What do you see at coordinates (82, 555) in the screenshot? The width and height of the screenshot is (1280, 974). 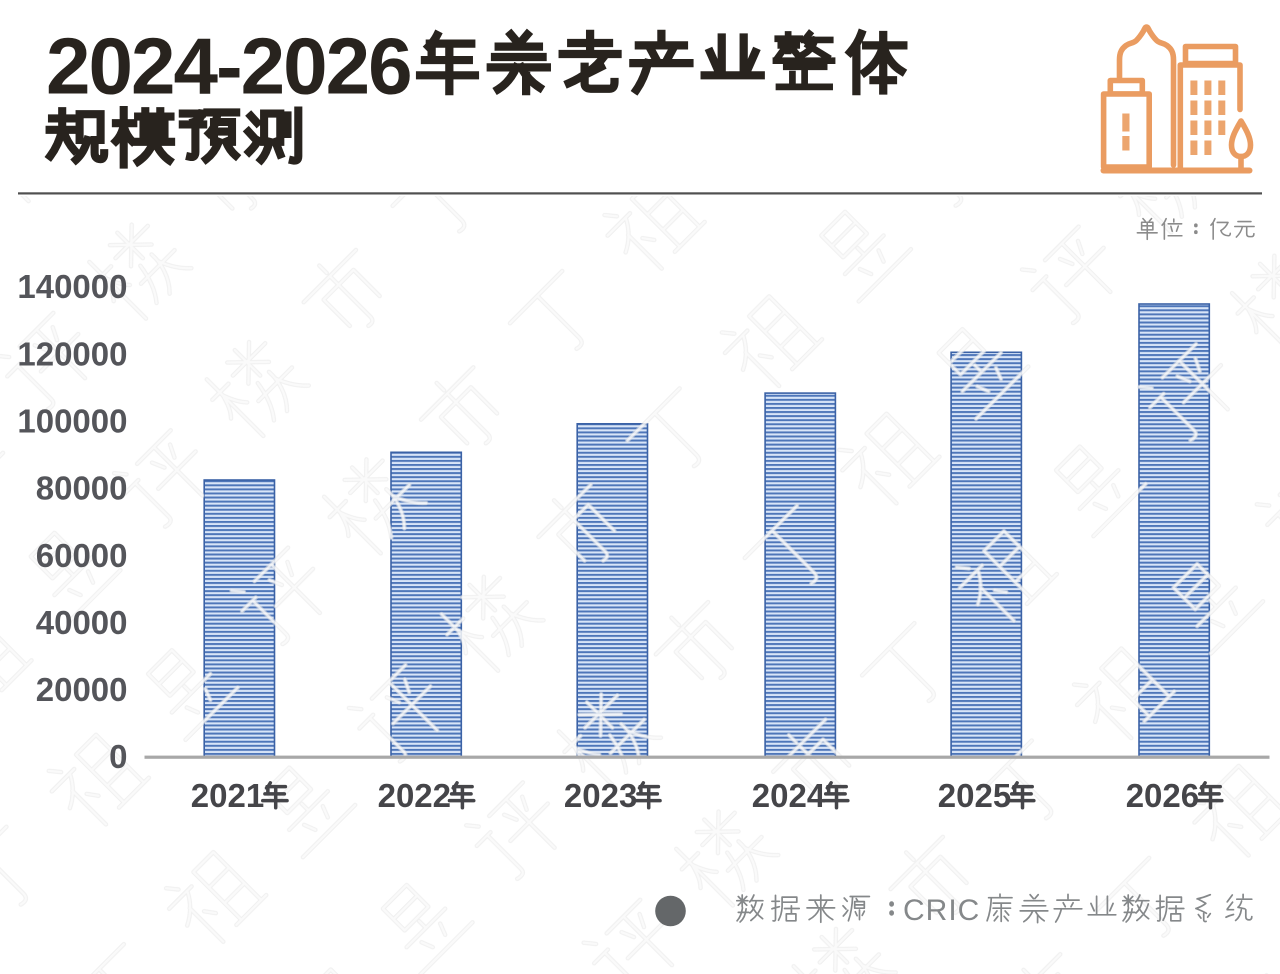 I see `svg-text: 60000` at bounding box center [82, 555].